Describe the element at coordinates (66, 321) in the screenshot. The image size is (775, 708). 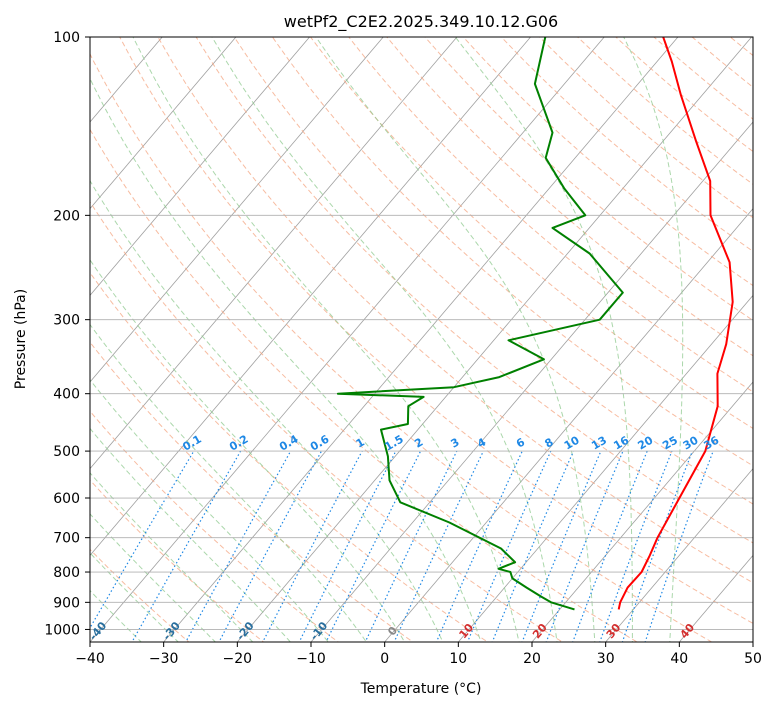
I see `y-tick-label: 300` at that location.